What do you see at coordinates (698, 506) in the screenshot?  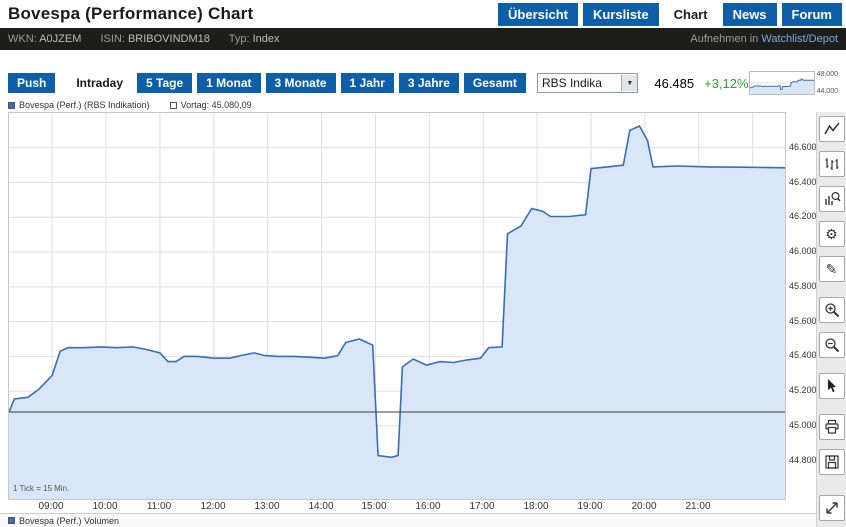 I see `x-tick-label: 21:00` at bounding box center [698, 506].